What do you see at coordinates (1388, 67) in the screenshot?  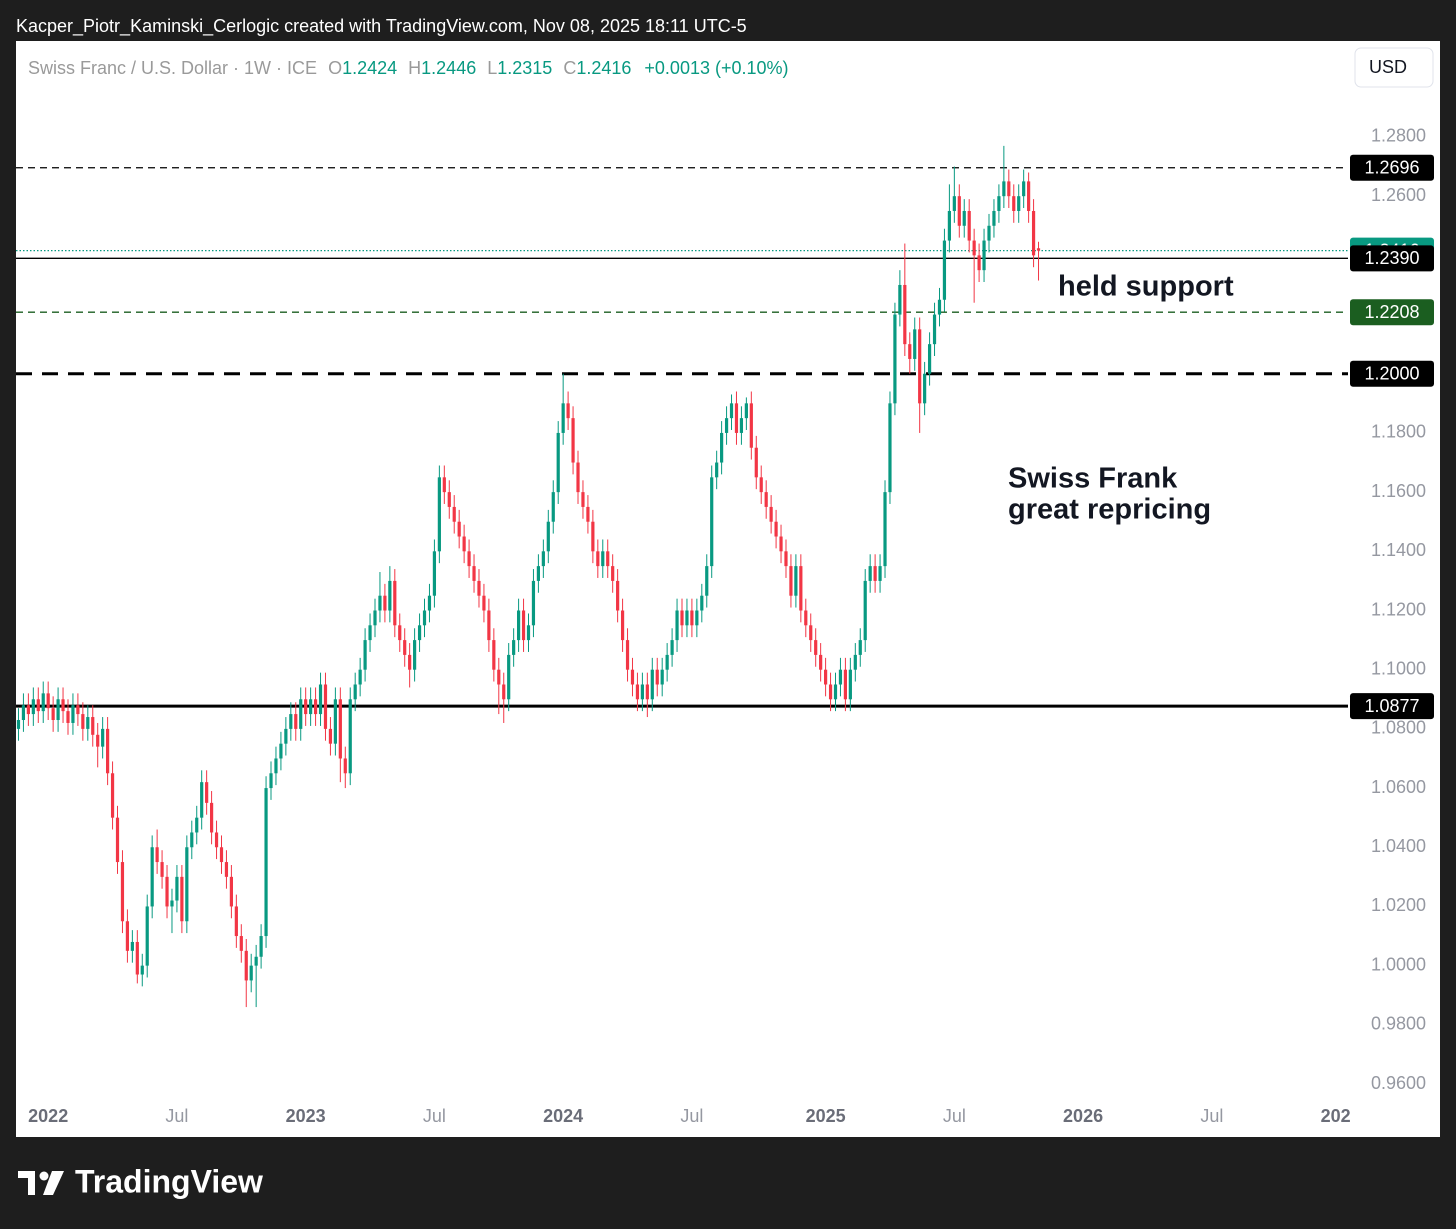 I see `currency-label: USD` at bounding box center [1388, 67].